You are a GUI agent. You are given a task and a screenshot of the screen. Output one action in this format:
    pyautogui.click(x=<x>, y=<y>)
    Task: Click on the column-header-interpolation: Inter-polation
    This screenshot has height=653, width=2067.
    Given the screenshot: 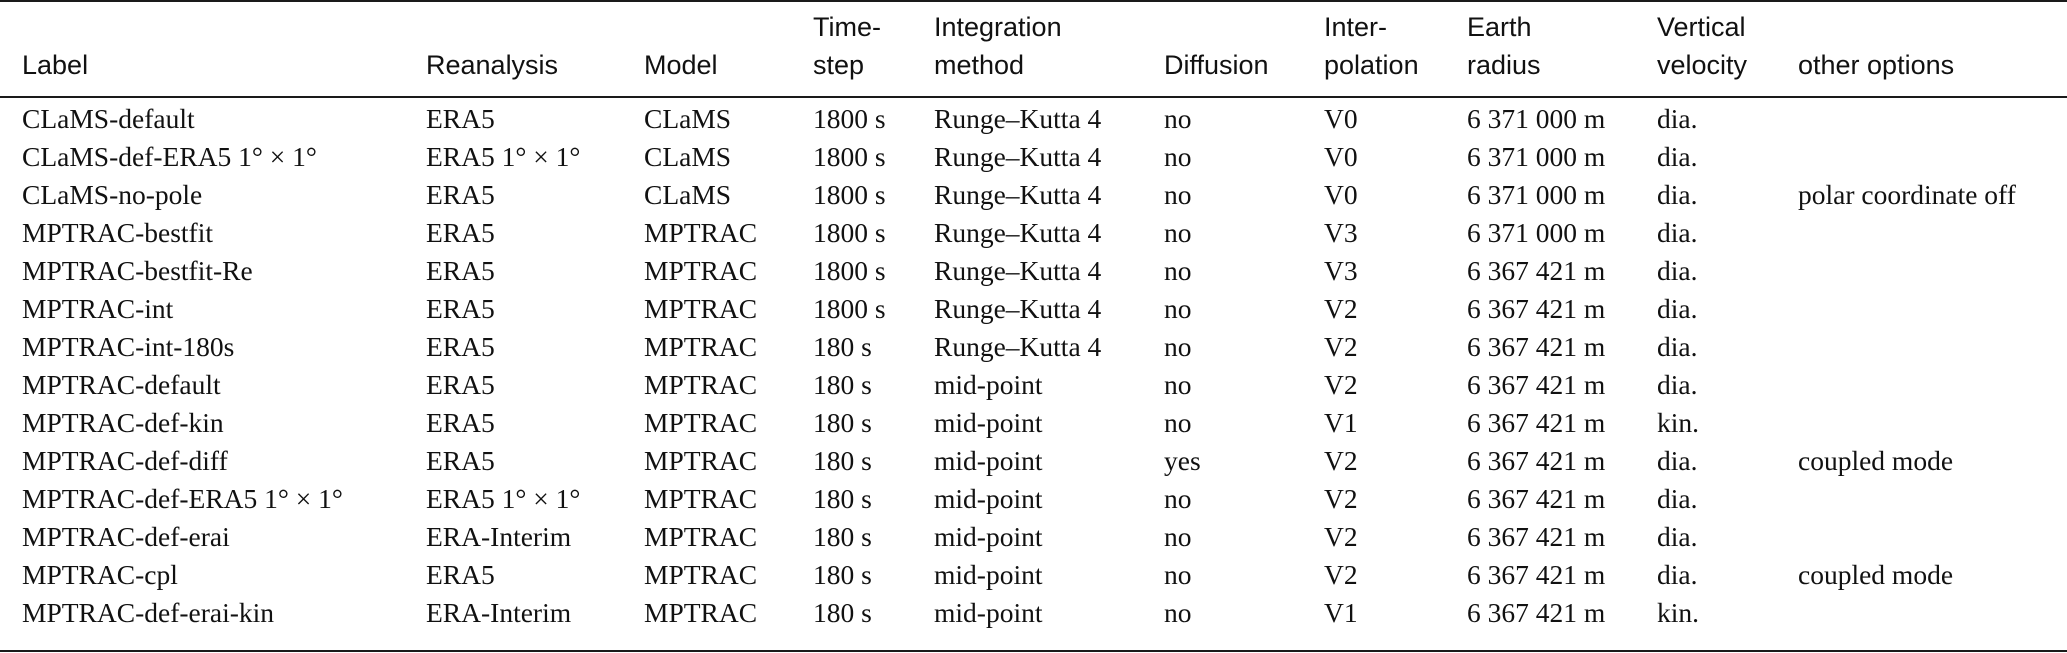 What is the action you would take?
    pyautogui.click(x=1371, y=46)
    